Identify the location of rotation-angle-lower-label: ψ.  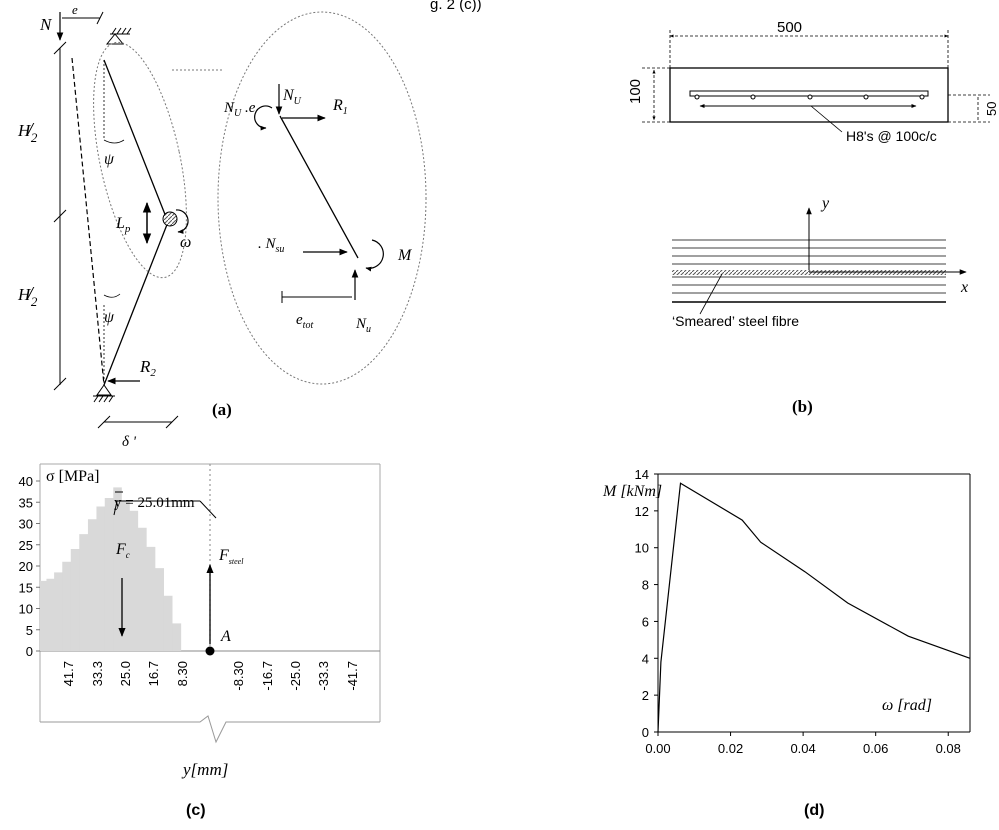
(109, 317).